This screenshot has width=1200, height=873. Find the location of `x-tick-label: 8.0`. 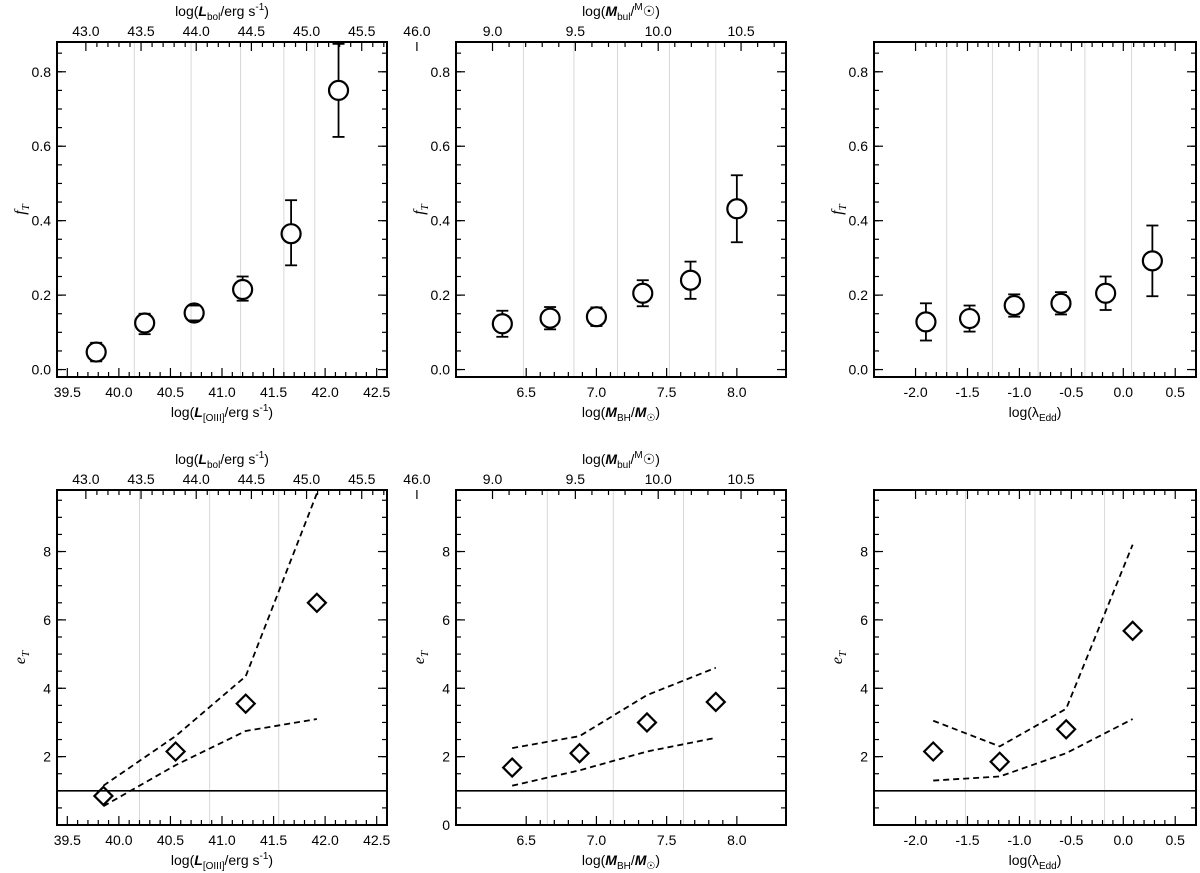

x-tick-label: 8.0 is located at coordinates (737, 840).